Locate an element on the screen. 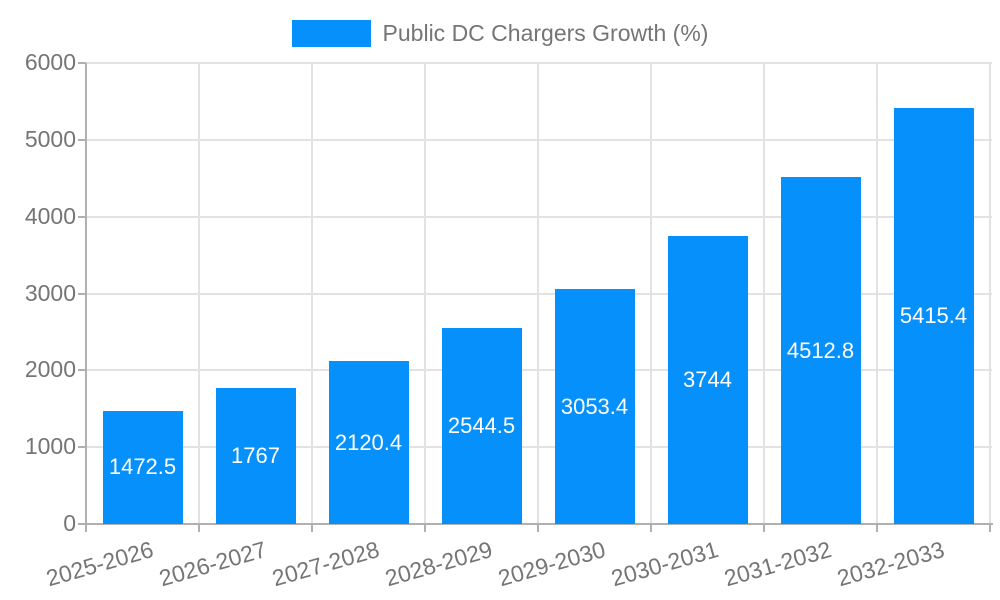 The image size is (1000, 600). bar-value-label: 2120.4 is located at coordinates (368, 442).